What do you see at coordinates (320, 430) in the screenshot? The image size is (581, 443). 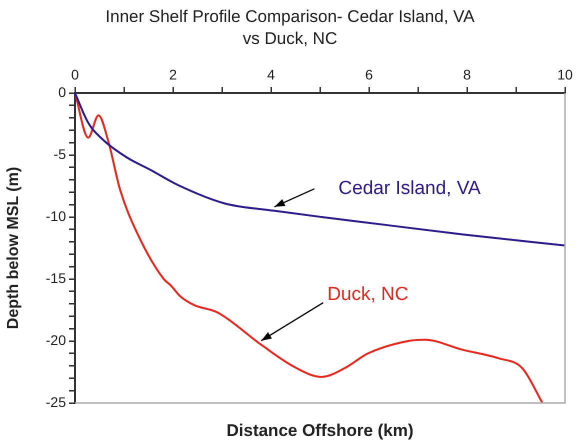 I see `x-axis-title: Distance Offshore (km)` at bounding box center [320, 430].